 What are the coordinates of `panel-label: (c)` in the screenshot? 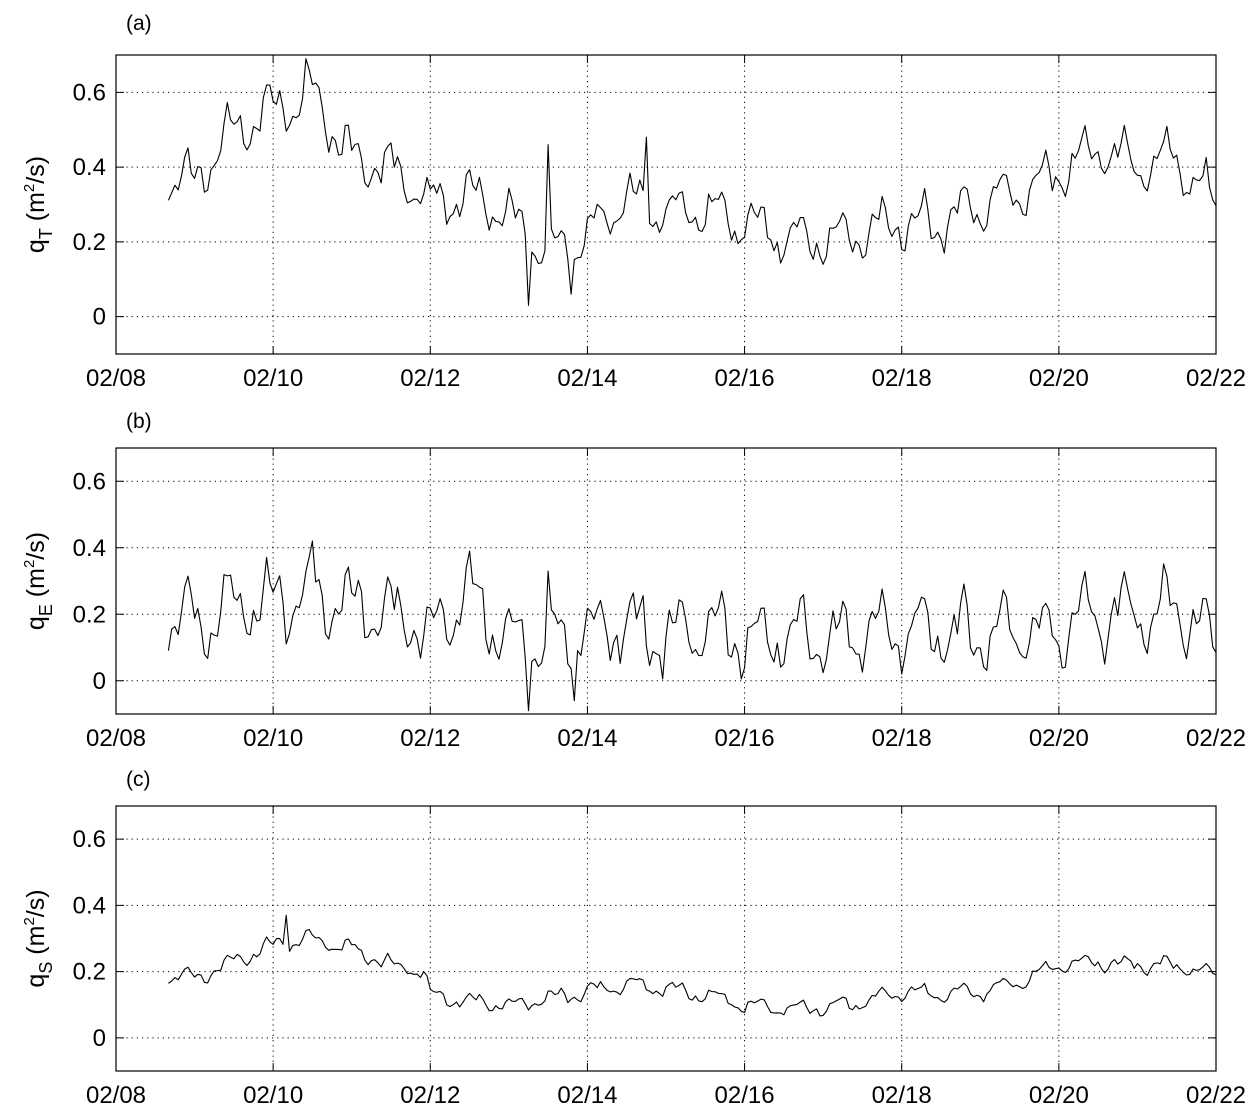 It's located at (138, 779).